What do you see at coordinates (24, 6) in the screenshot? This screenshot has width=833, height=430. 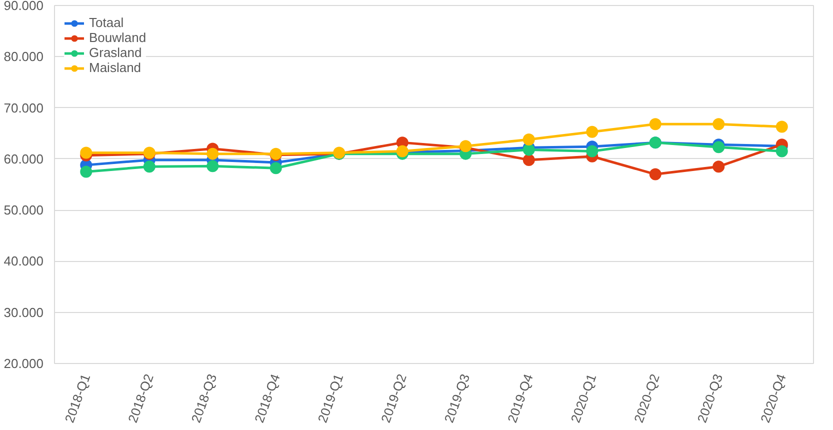 I see `y-tick-label: 90.000` at bounding box center [24, 6].